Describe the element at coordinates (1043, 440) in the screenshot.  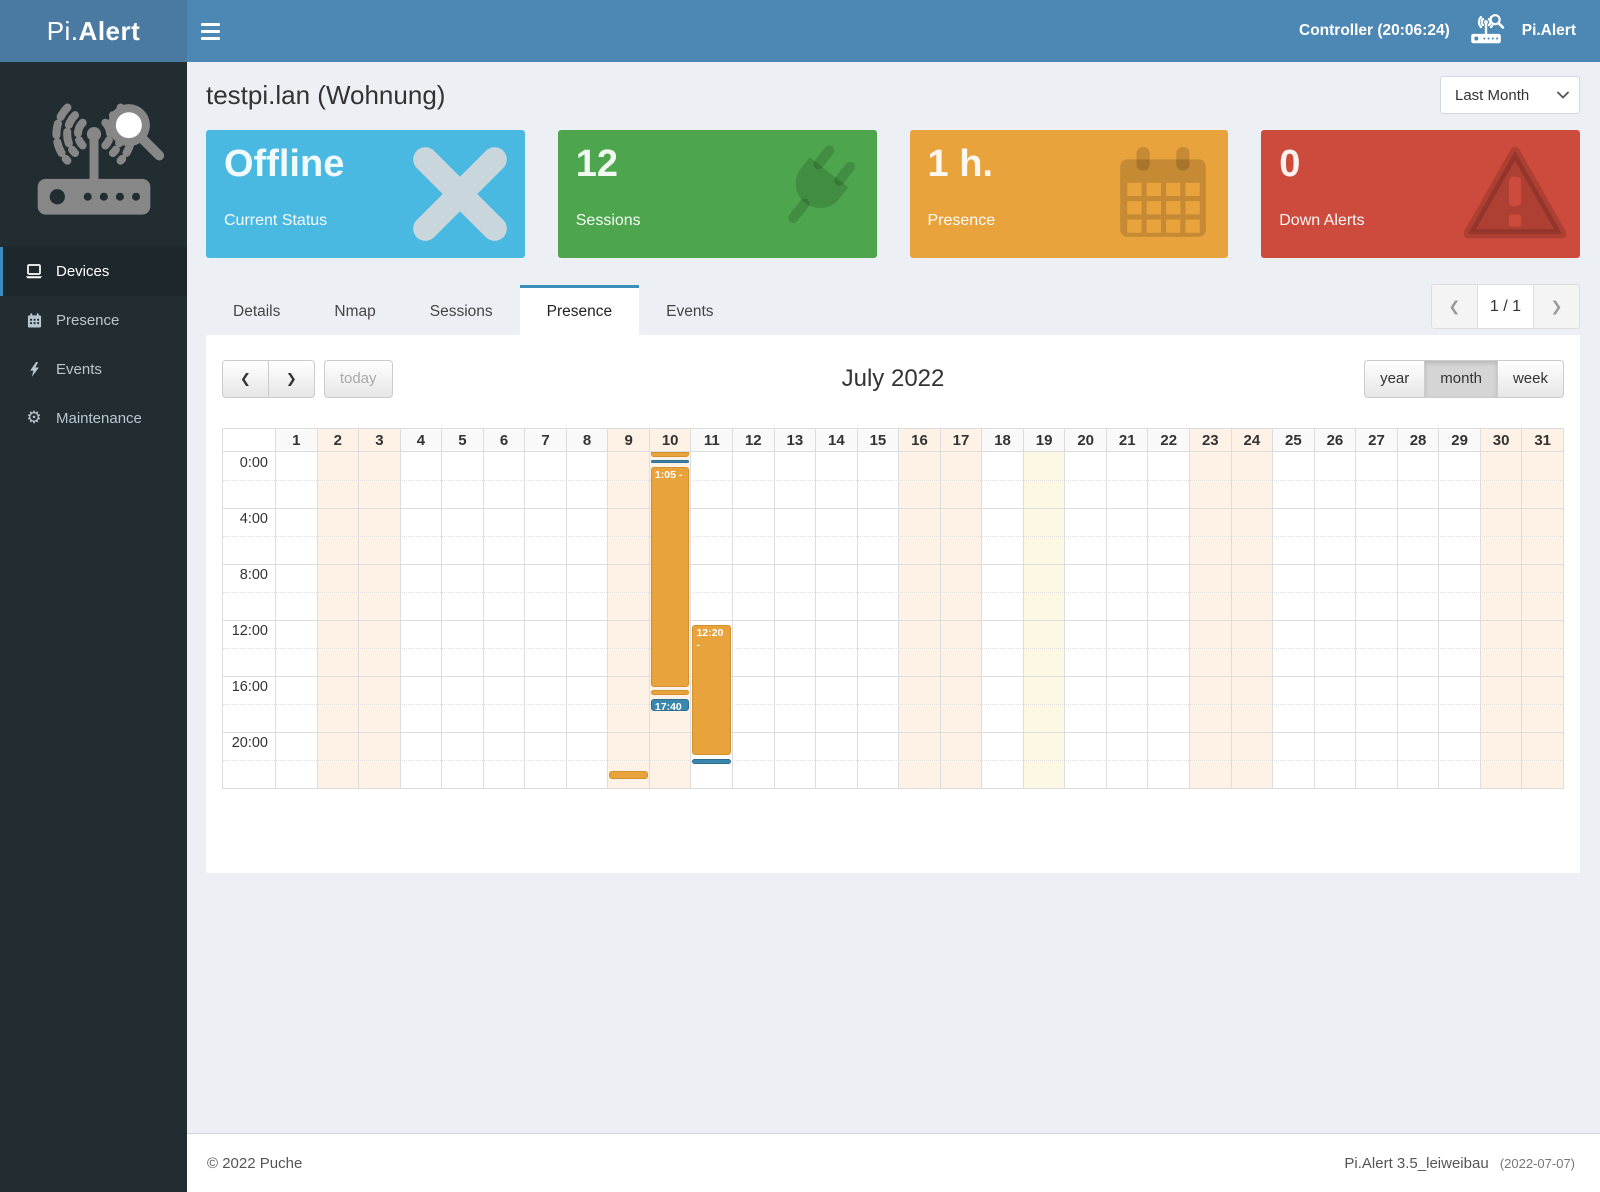
I see `day-header-19: 19` at that location.